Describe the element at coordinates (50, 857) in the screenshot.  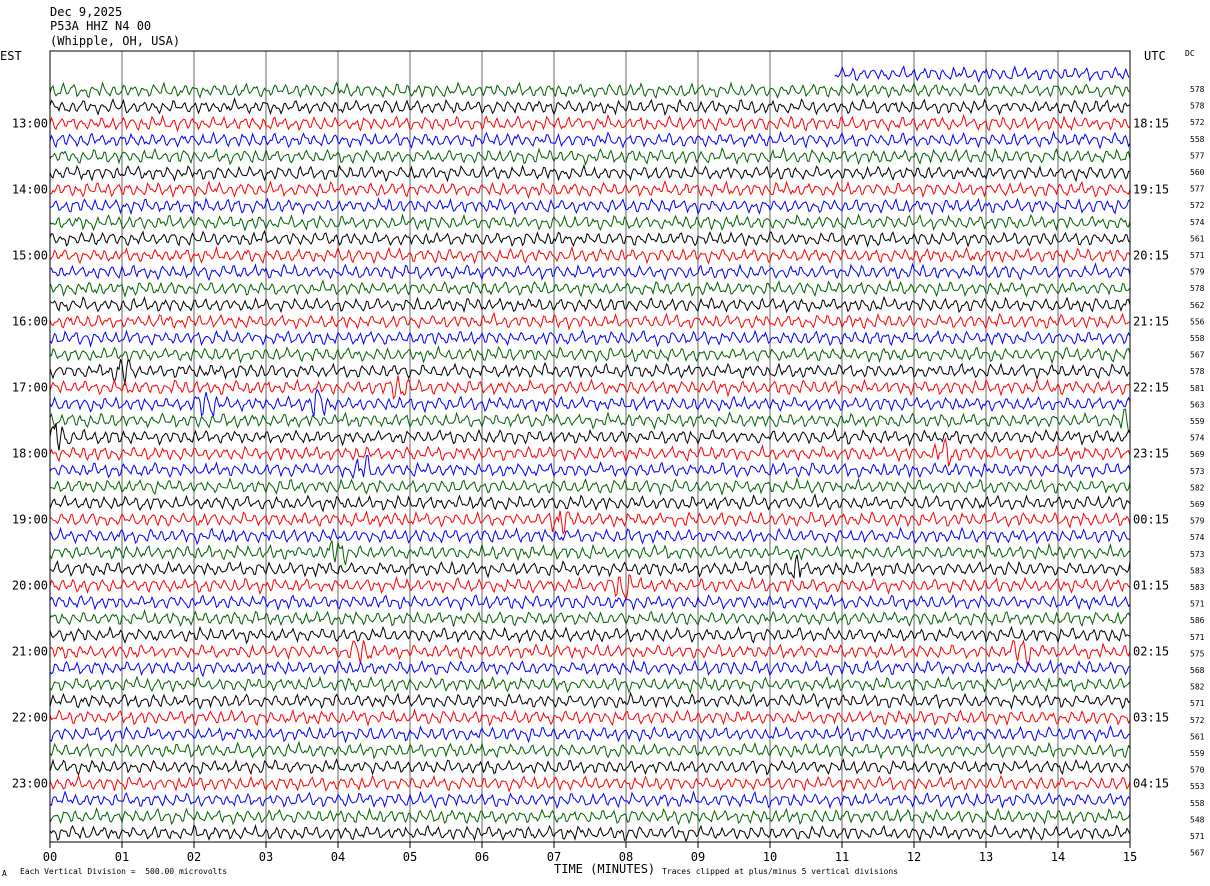
I see `x-tick-label-0: 00` at that location.